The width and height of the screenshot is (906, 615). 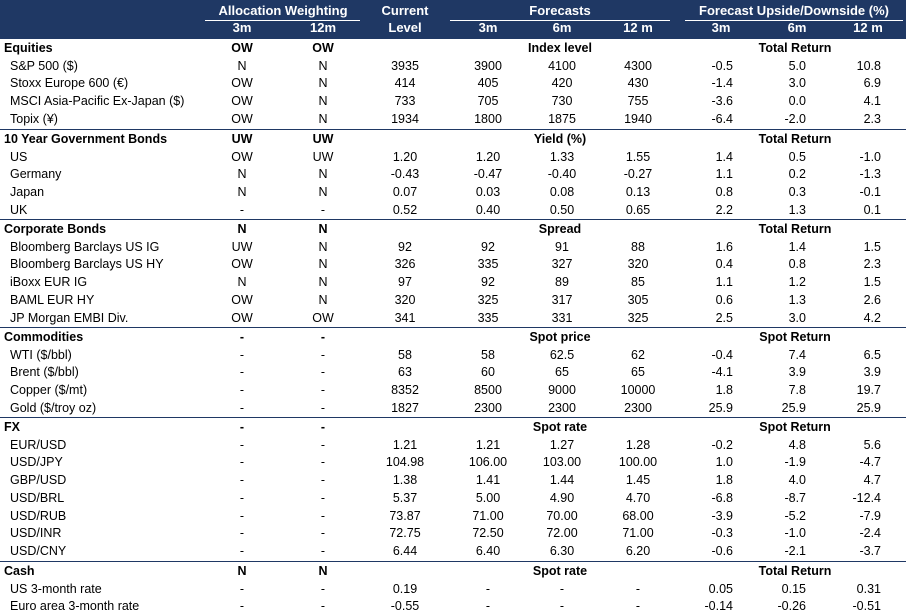 I want to click on upside-6m-cell: 7.8, so click(x=797, y=390).